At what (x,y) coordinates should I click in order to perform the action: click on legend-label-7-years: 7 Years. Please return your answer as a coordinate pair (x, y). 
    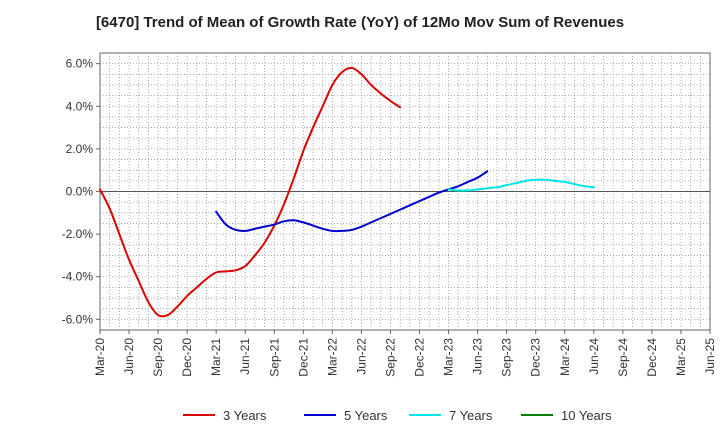
    Looking at the image, I should click on (471, 415).